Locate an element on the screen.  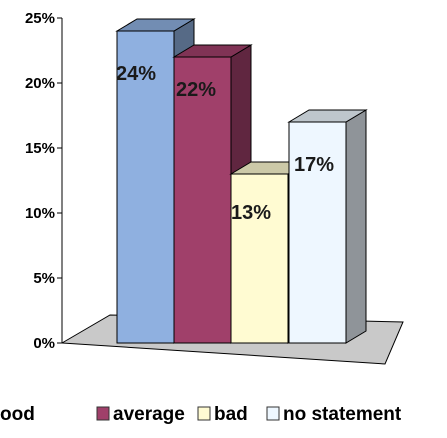
bar-side is located at coordinates (356, 226).